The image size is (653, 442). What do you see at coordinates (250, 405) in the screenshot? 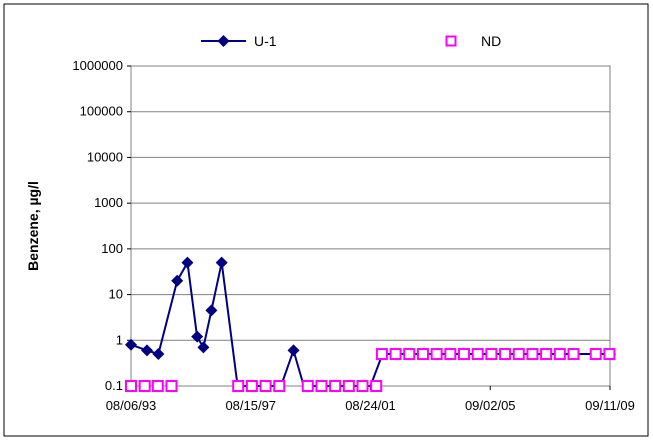
I see `x-tick-label: 08/15/97` at bounding box center [250, 405].